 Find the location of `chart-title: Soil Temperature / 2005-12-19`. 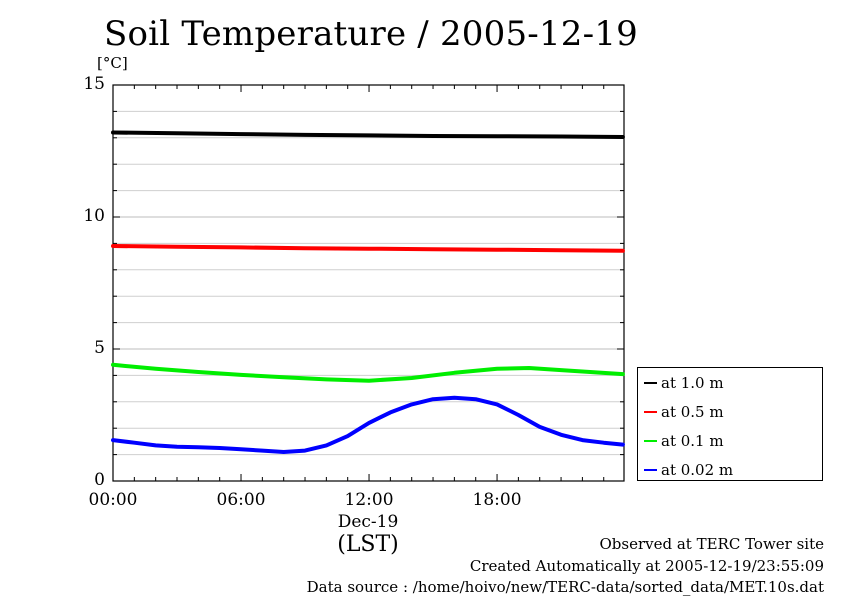

chart-title: Soil Temperature / 2005-12-19 is located at coordinates (371, 34).